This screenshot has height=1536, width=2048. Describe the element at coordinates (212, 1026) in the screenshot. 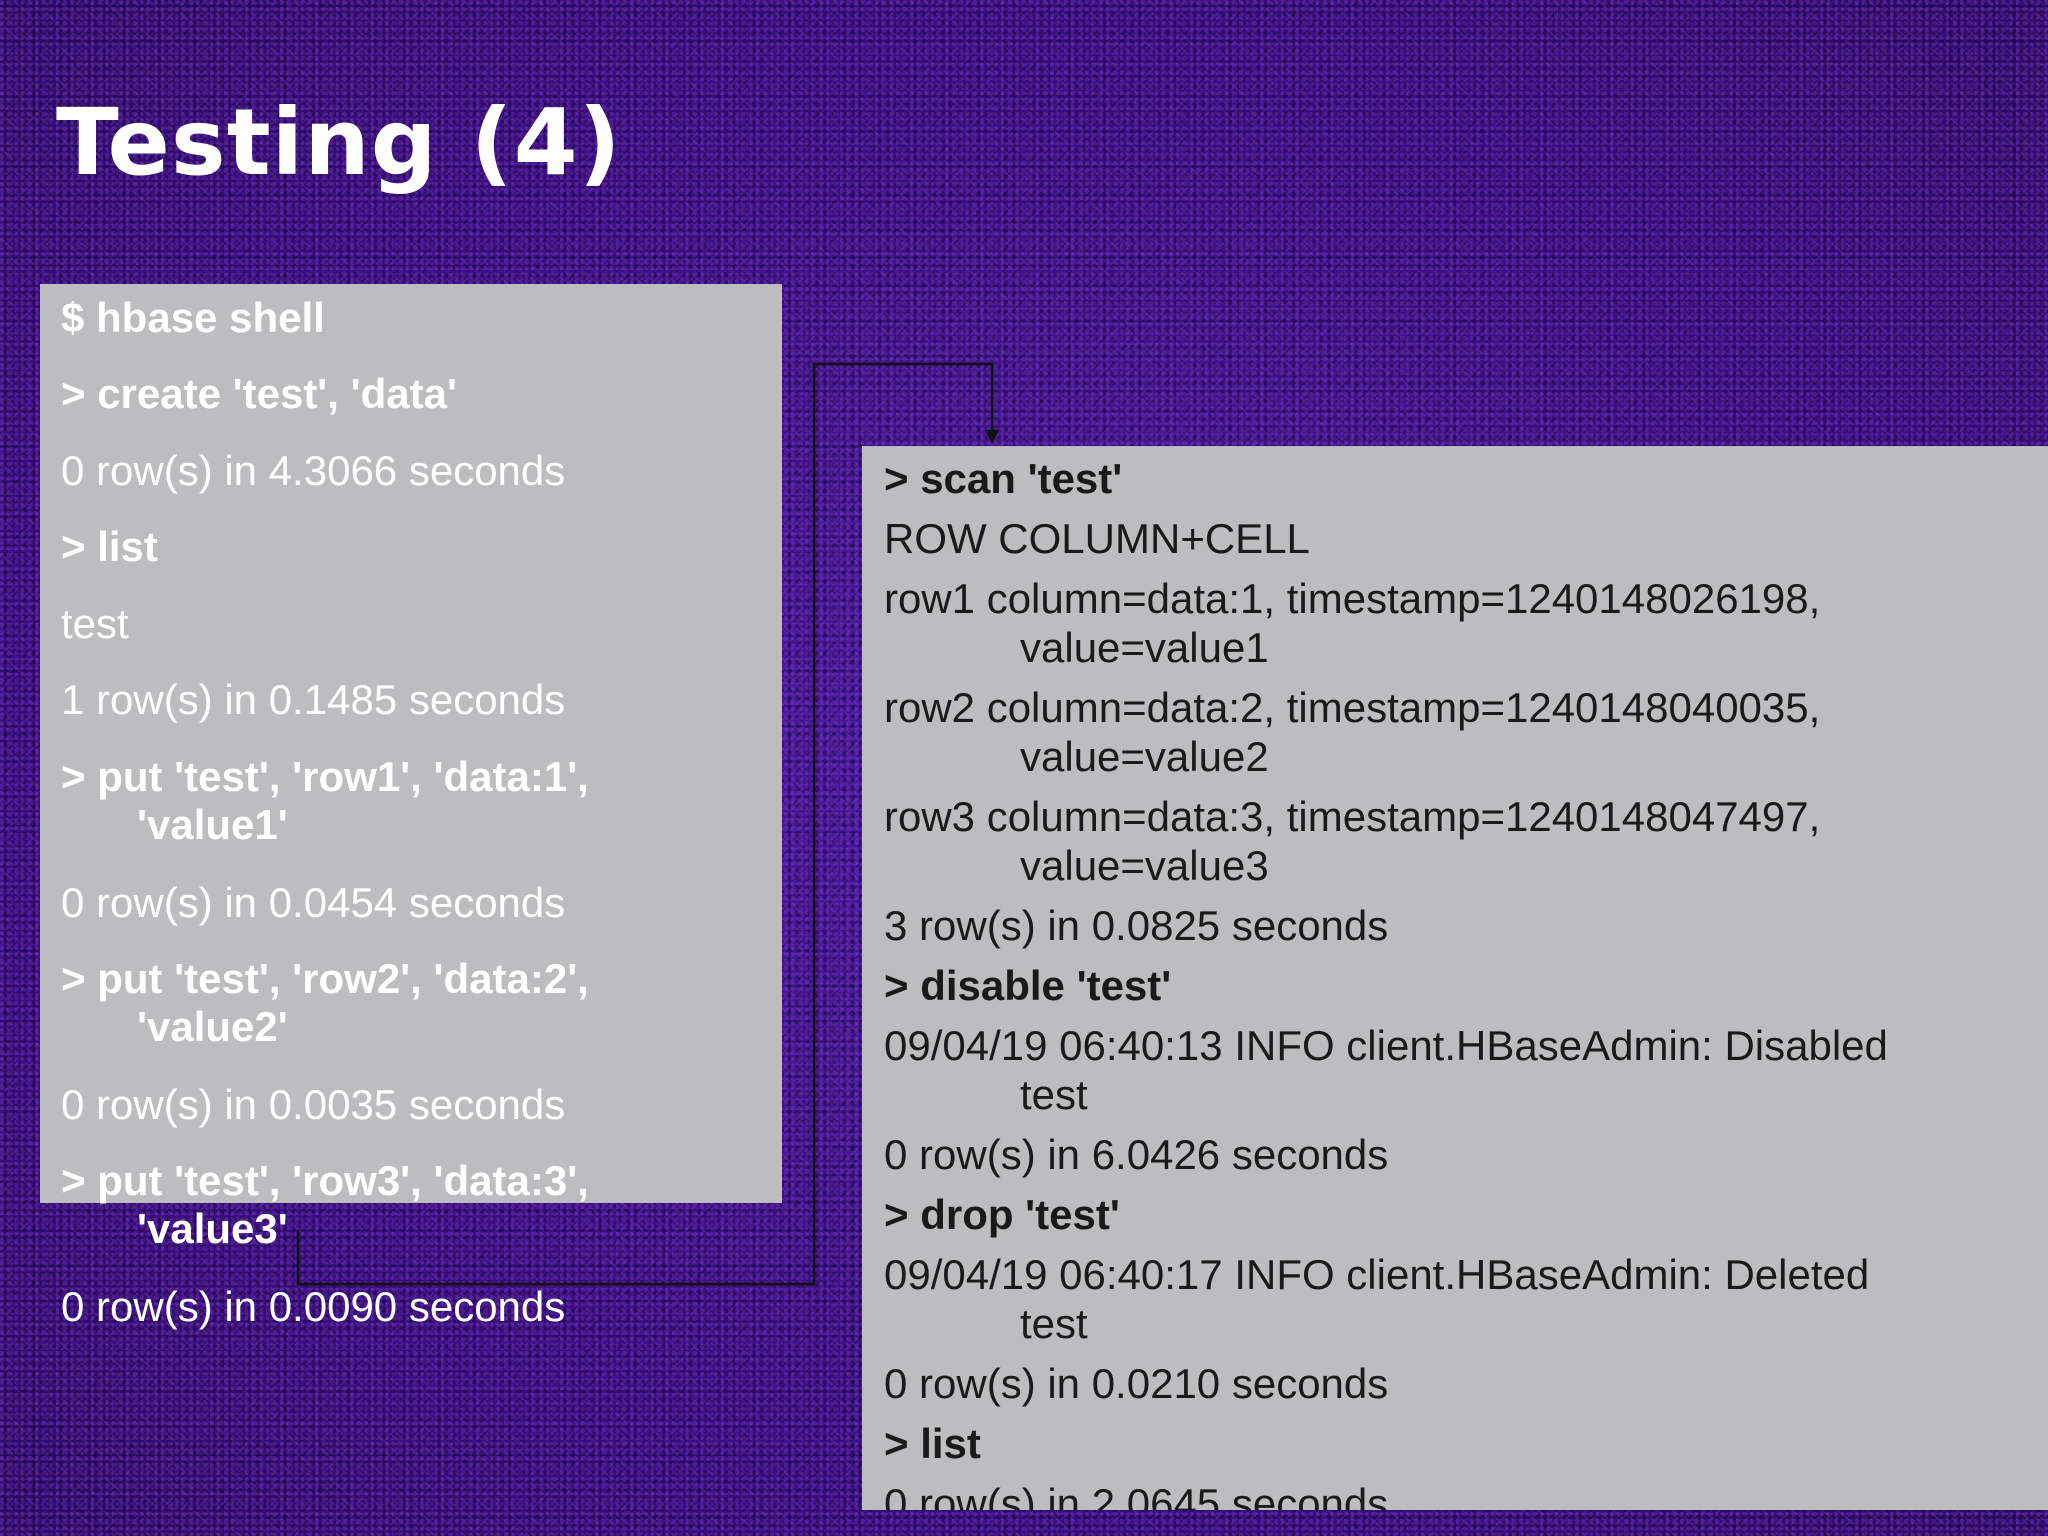

I see `shell-command-continuation: 'value2'` at that location.